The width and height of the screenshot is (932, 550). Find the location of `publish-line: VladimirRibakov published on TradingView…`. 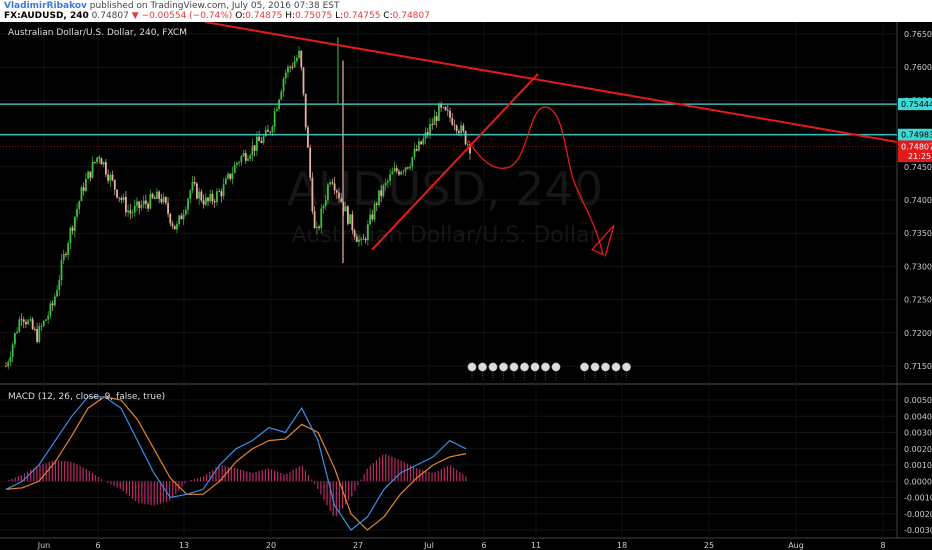

publish-line: VladimirRibakov published on TradingView… is located at coordinates (172, 6).